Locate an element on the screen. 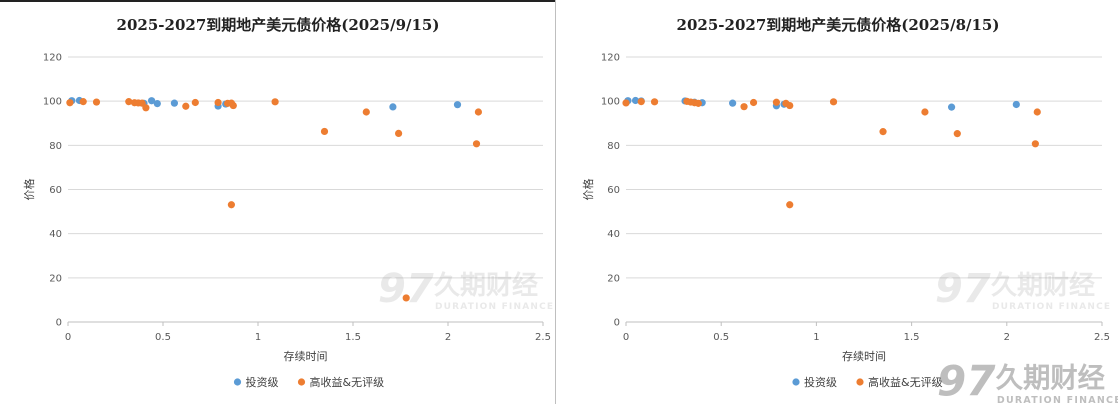 The height and width of the screenshot is (404, 1118). chart-title: 2025-2027到期地产美元债价格(2025/9/15) is located at coordinates (278, 25).